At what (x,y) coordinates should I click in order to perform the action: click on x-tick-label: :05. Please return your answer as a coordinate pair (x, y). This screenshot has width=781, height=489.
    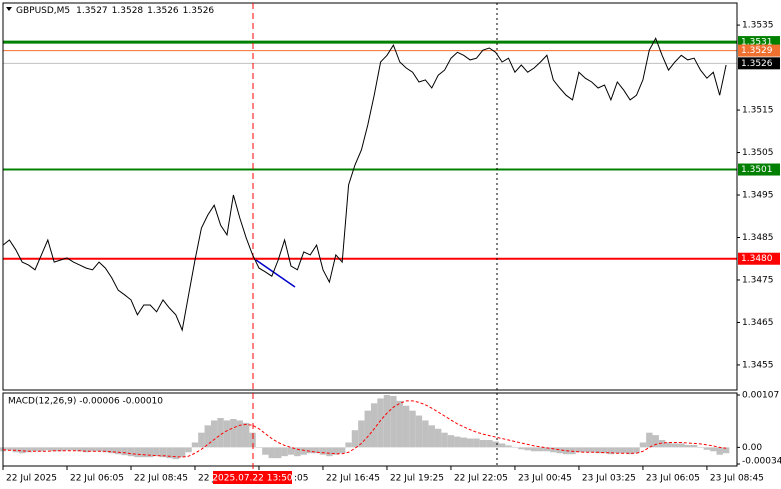
    Looking at the image, I should click on (301, 479).